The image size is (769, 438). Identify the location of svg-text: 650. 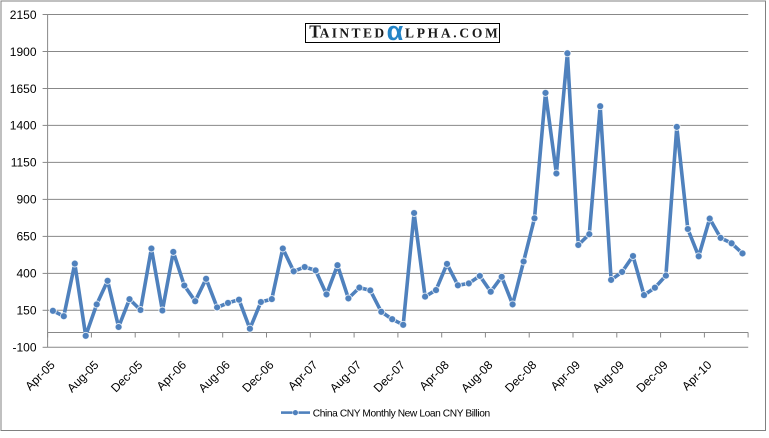
(26, 237).